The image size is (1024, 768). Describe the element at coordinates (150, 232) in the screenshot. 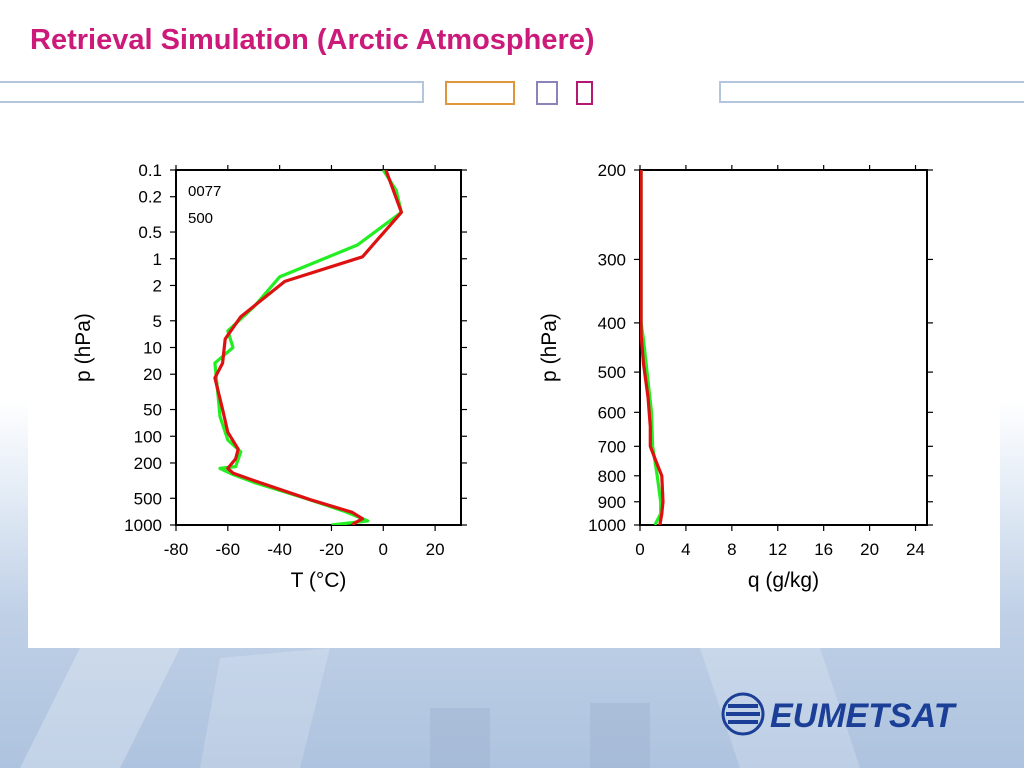

I see `y-tick-label: 0.5` at that location.